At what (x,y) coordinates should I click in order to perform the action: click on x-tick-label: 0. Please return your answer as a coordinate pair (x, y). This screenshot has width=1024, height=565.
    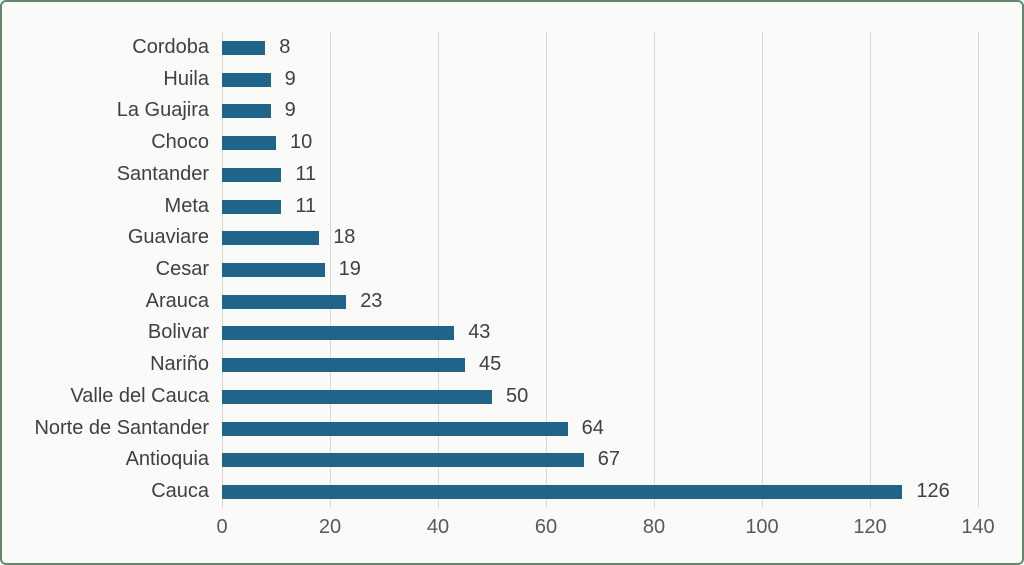
    Looking at the image, I should click on (222, 527).